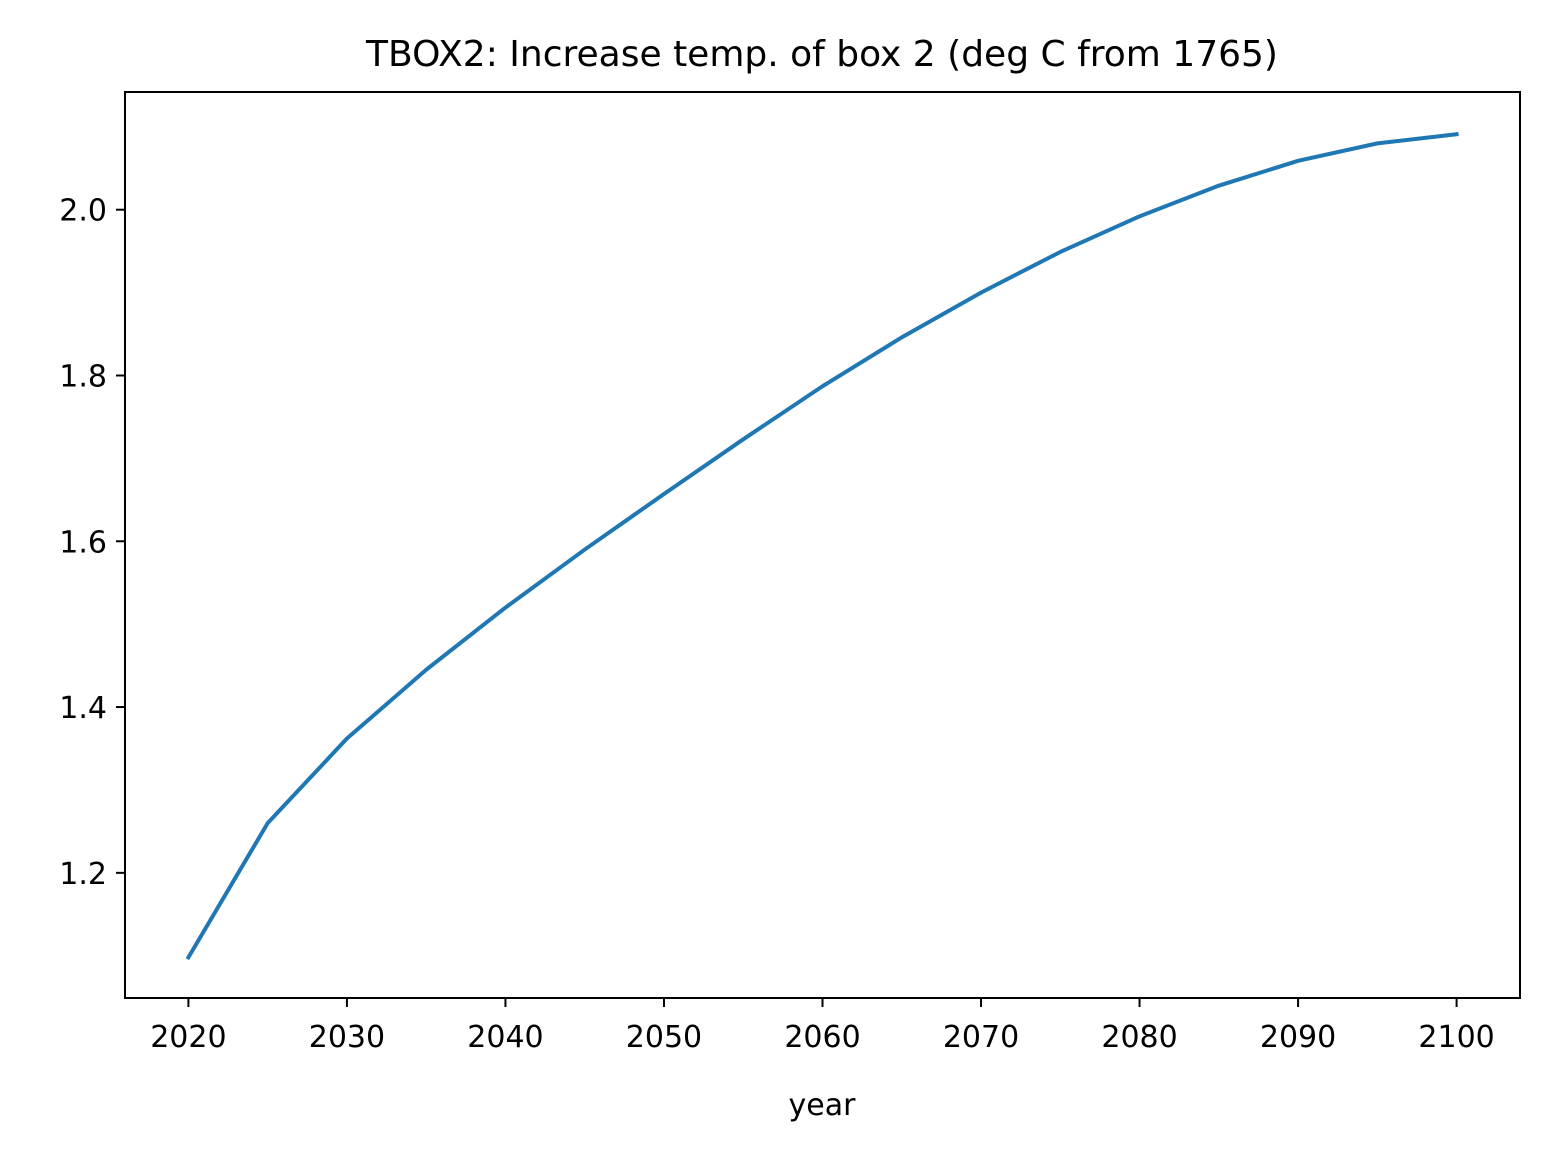 Image resolution: width=1550 pixels, height=1154 pixels. I want to click on x-tick-label: 2070, so click(981, 1037).